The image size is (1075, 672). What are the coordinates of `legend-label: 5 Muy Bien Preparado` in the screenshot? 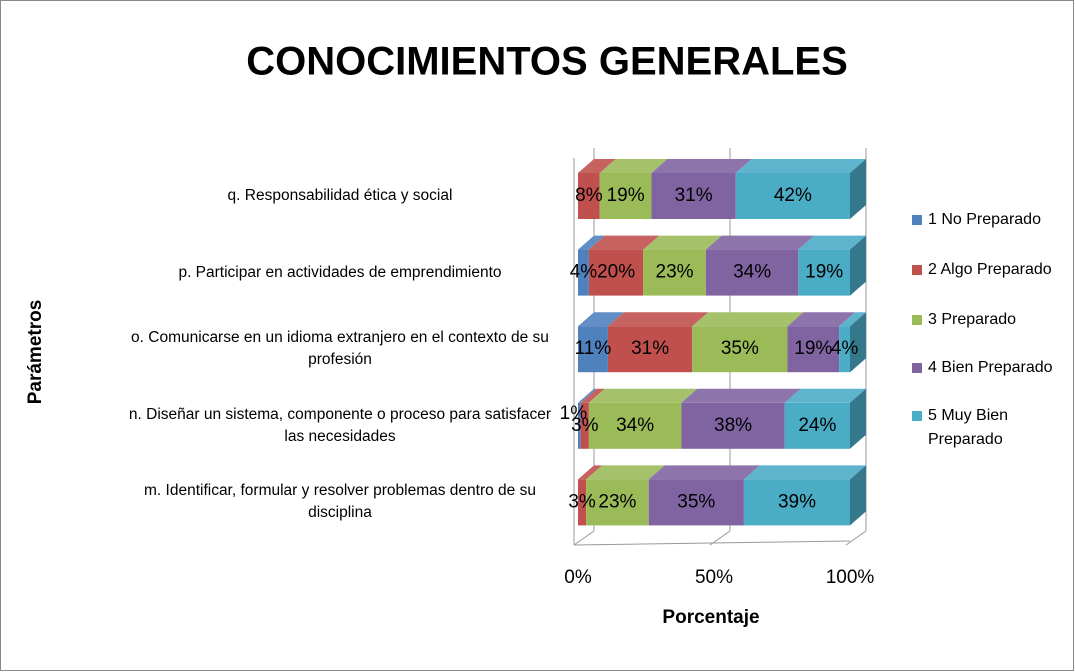 It's located at (968, 427).